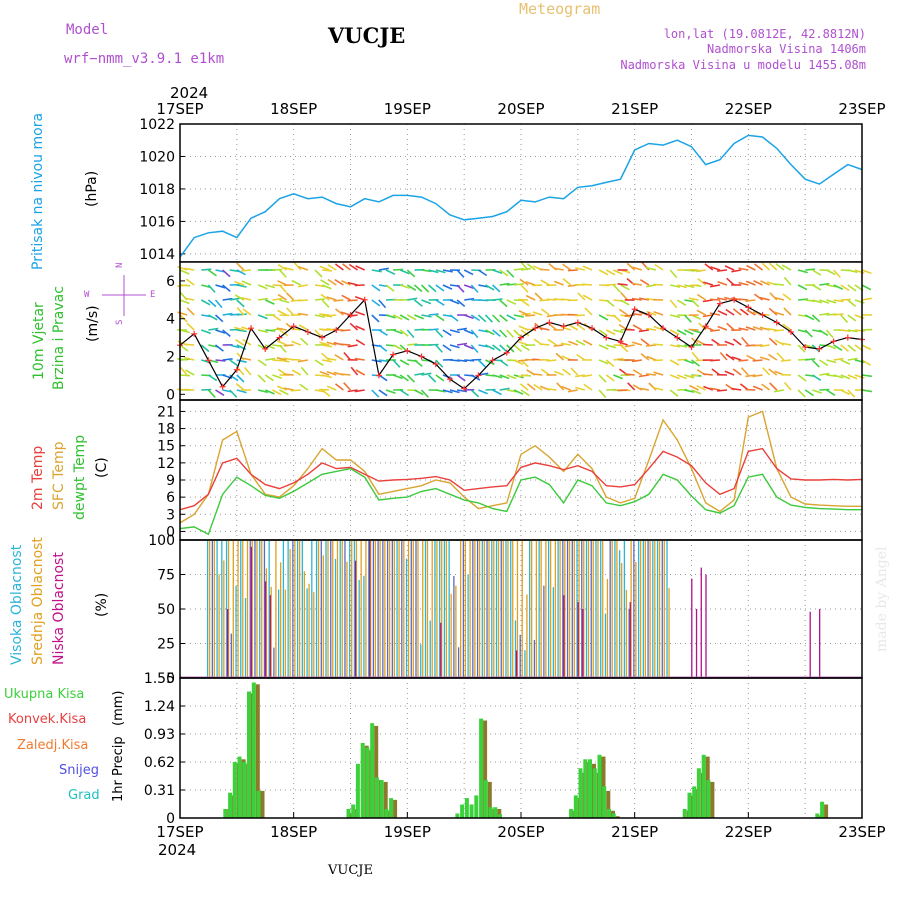  What do you see at coordinates (166, 430) in the screenshot?
I see `temperature-ytick-label: 18` at bounding box center [166, 430].